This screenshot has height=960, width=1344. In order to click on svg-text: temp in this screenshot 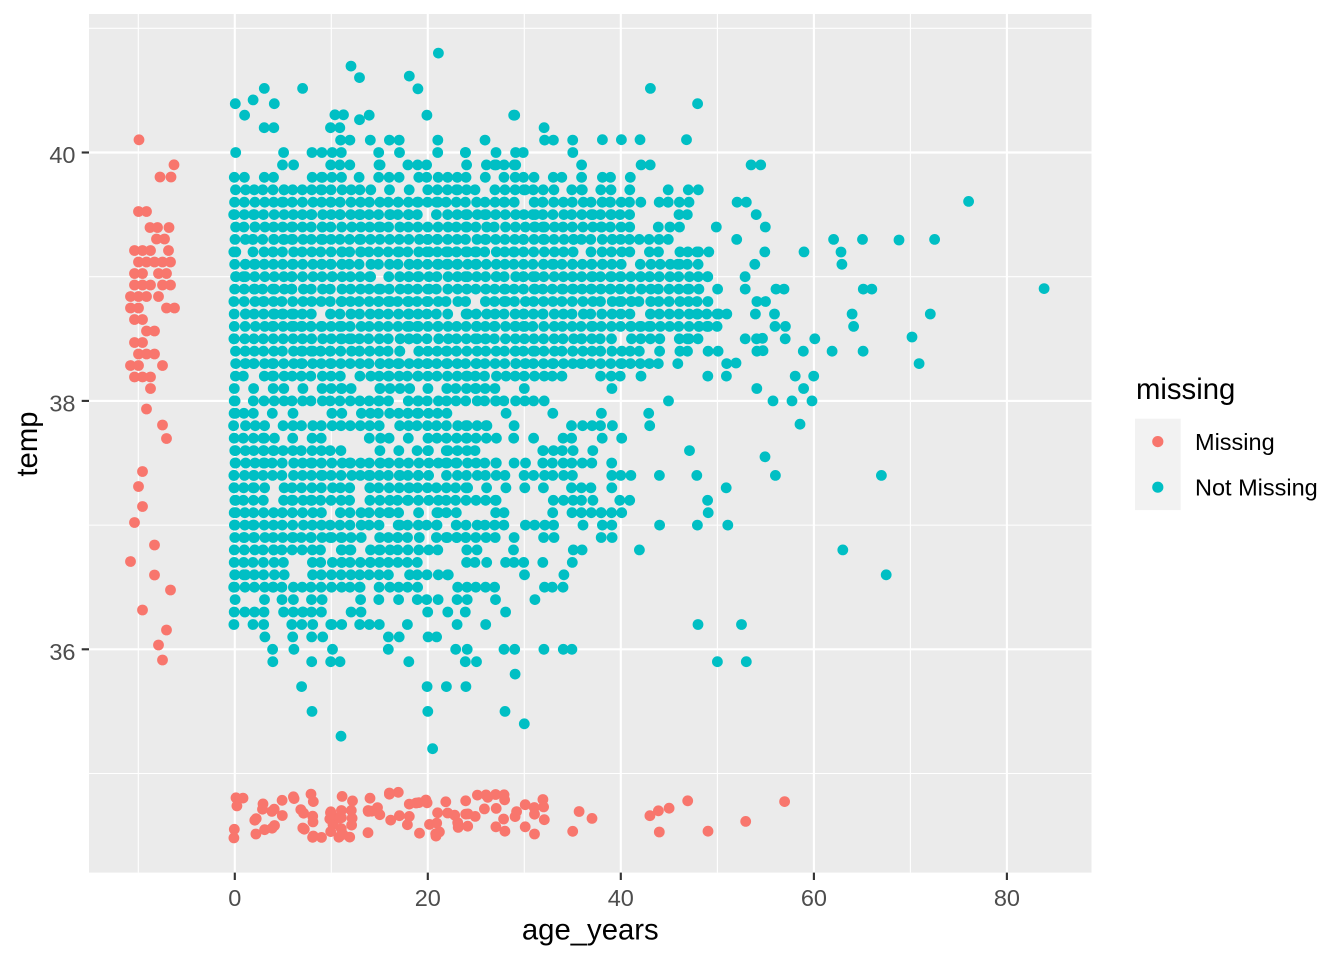, I will do `click(27, 443)`.